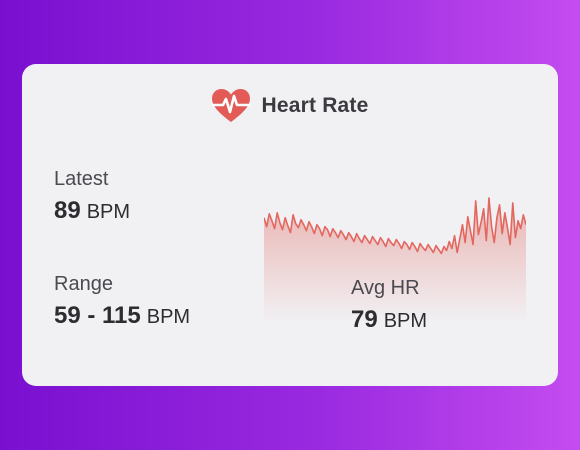  What do you see at coordinates (231, 105) in the screenshot?
I see `heart-pulse-icon` at bounding box center [231, 105].